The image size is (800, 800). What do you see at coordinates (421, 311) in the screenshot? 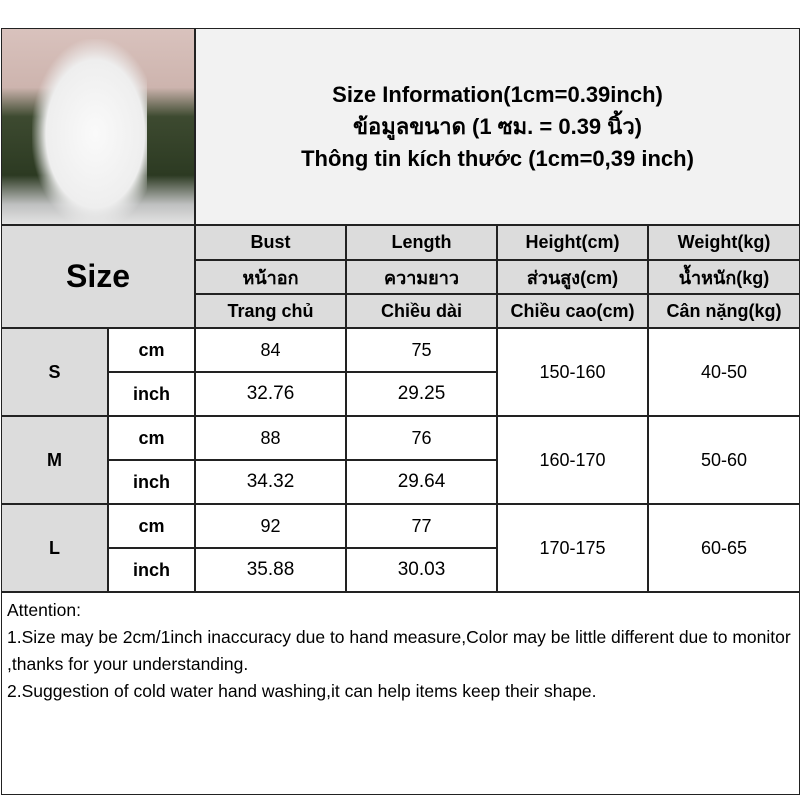
I see `column-header-vi: Chiều dài` at bounding box center [421, 311].